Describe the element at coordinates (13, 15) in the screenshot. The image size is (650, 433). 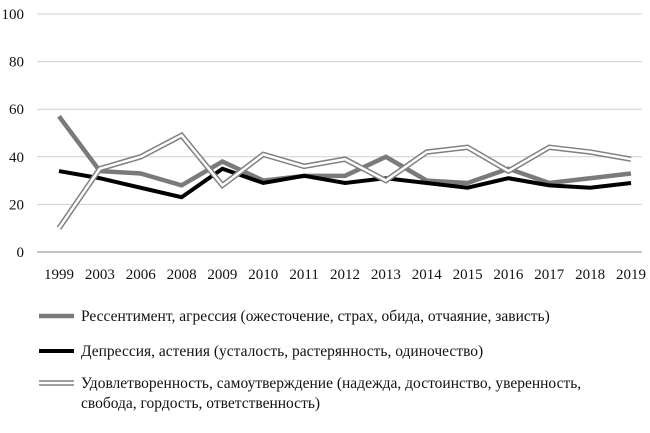
I see `y-tick-label: 100` at that location.